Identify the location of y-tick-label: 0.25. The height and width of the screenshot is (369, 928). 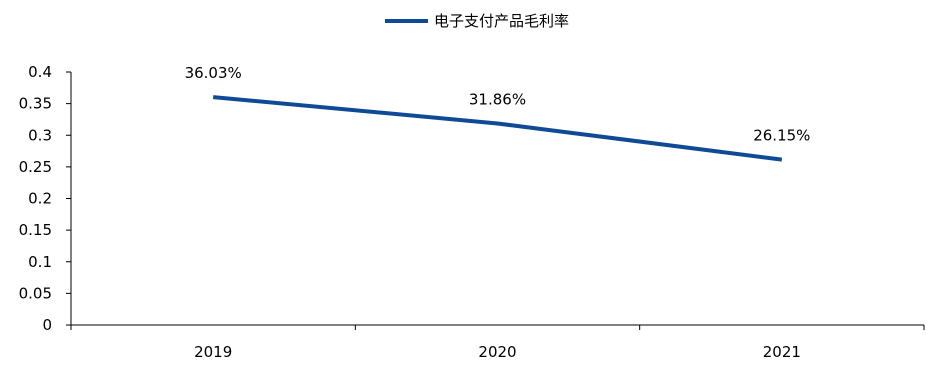
(35, 167).